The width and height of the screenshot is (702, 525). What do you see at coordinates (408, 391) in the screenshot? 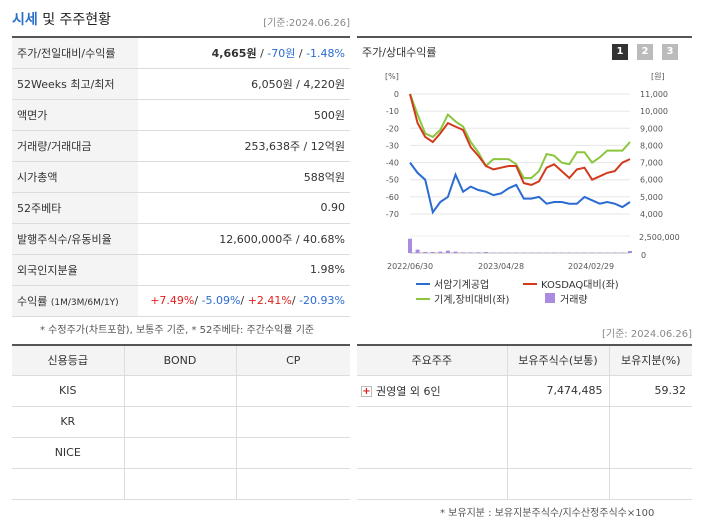
I see `holder-name: 권영열 외 6인` at bounding box center [408, 391].